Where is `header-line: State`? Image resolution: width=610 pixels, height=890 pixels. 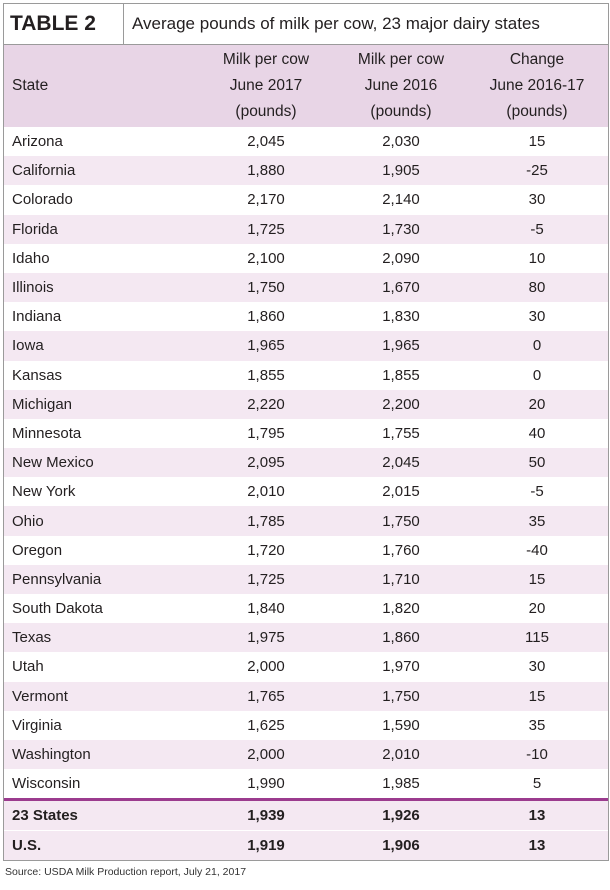
header-line: State is located at coordinates (30, 85).